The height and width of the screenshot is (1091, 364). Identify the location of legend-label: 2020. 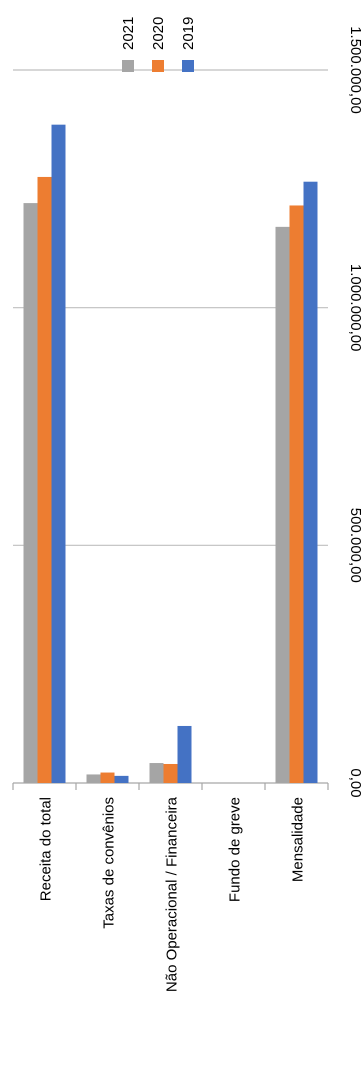
(158, 33).